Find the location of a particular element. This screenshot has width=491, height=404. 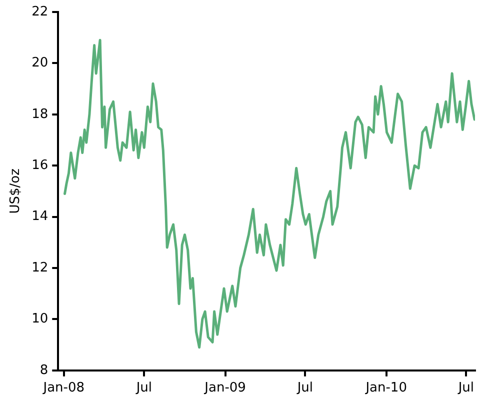

y-tick-label: 10 is located at coordinates (40, 319).